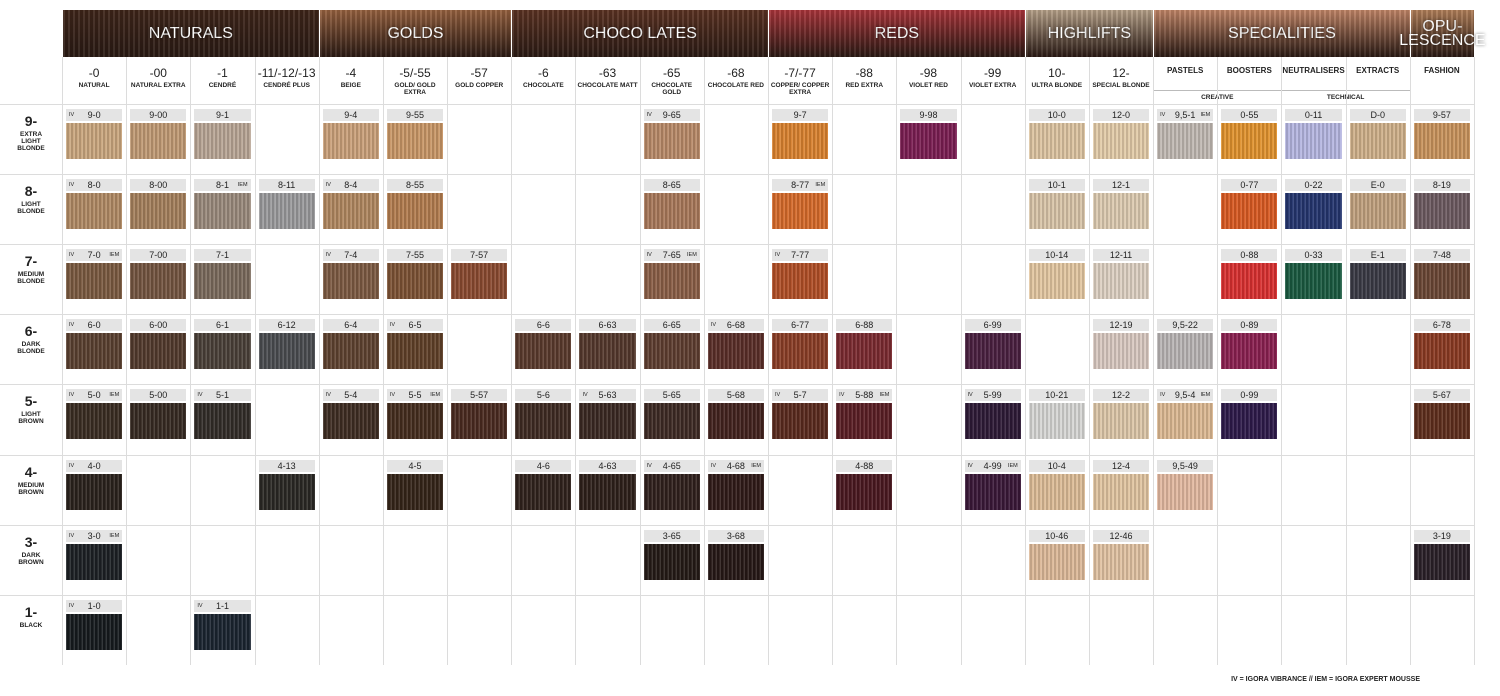  I want to click on swatch-code: 5-67, so click(1441, 395).